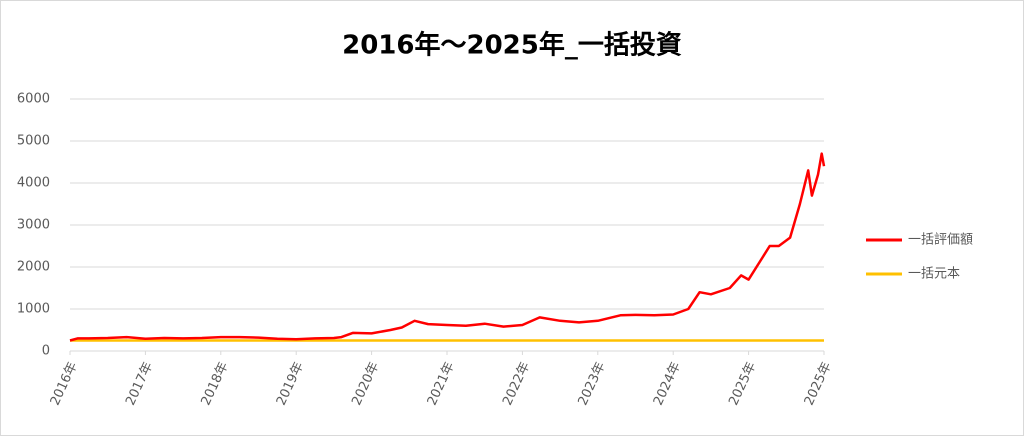  Describe the element at coordinates (33, 141) in the screenshot. I see `y-tick-label: 5000` at that location.